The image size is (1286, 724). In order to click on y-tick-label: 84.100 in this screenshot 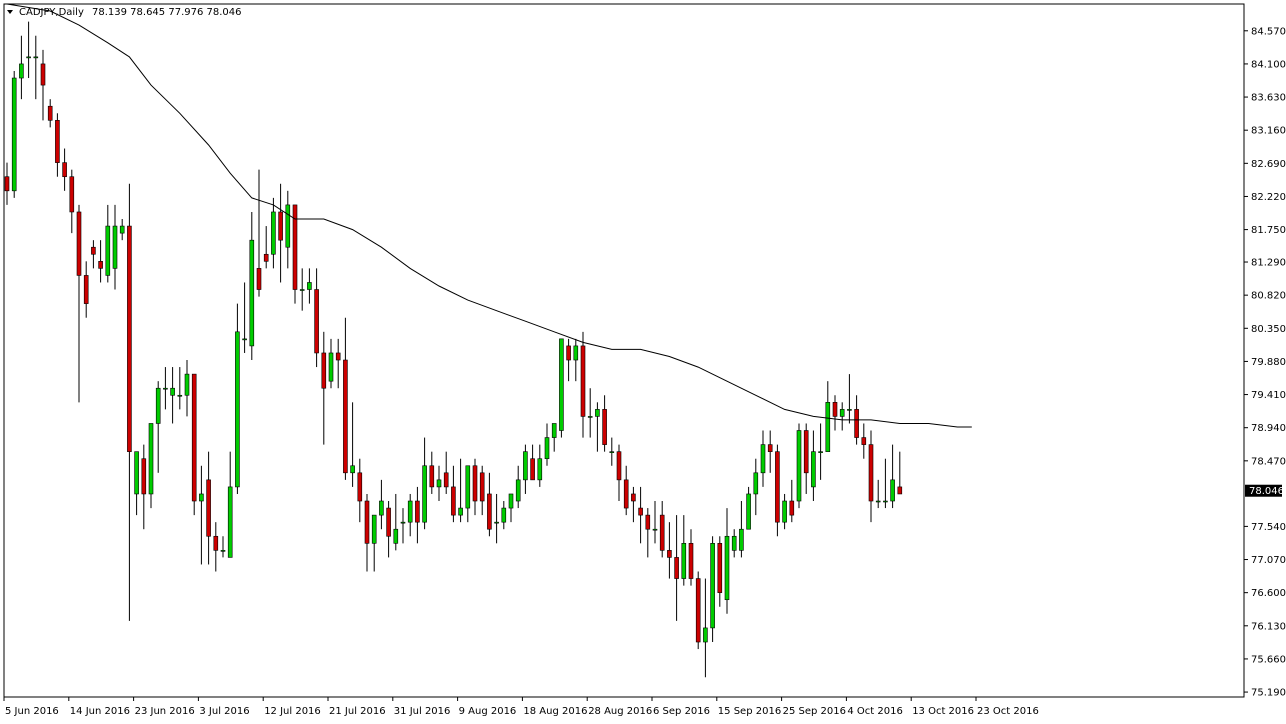, I will do `click(1268, 64)`.